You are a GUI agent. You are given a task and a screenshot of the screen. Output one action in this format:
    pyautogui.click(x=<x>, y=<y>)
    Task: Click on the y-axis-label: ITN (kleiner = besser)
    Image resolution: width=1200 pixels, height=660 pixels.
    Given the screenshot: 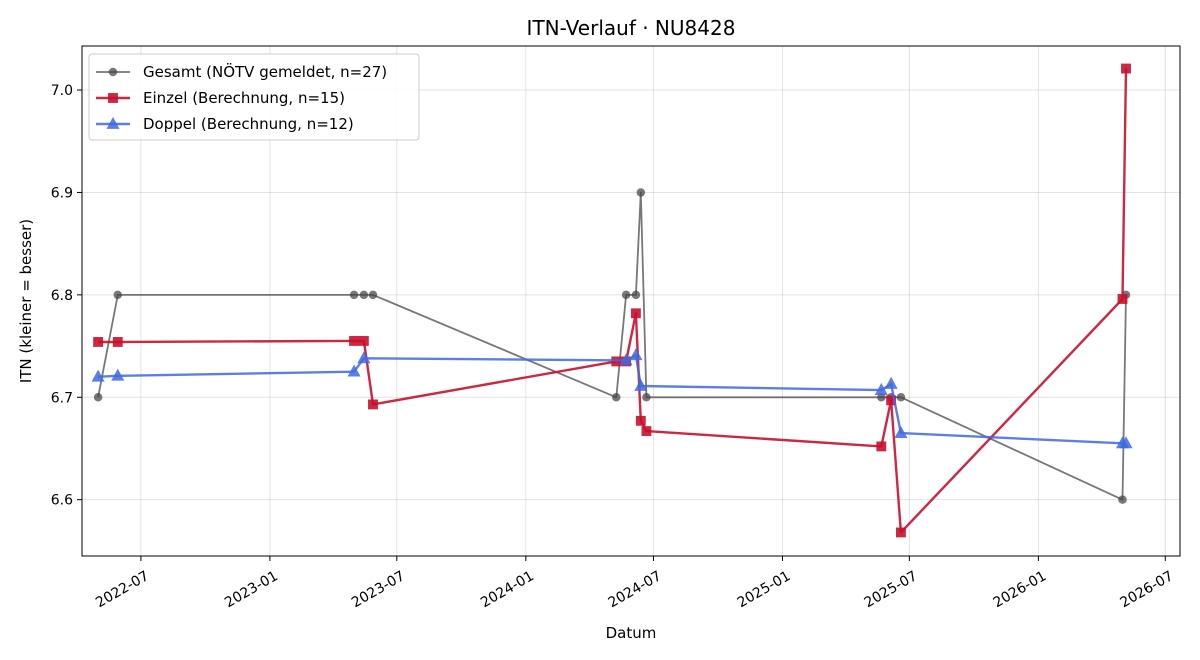 What is the action you would take?
    pyautogui.click(x=26, y=301)
    